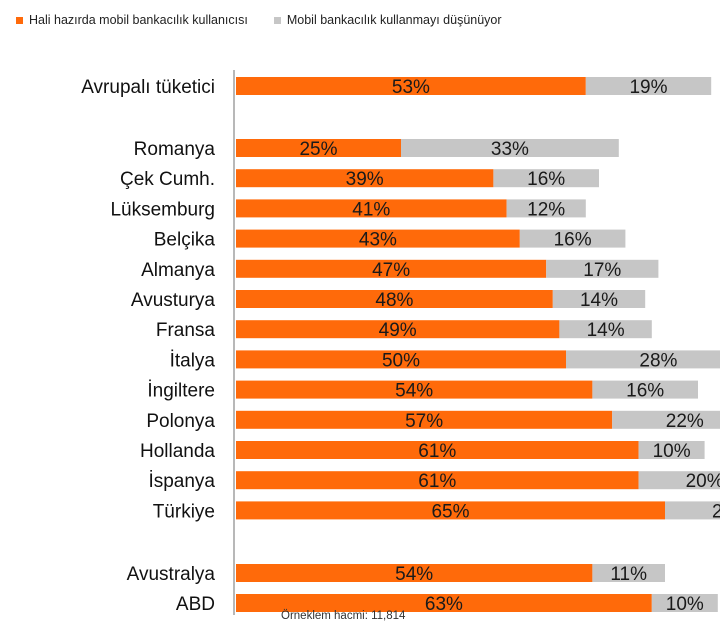 This screenshot has height=625, width=720. Describe the element at coordinates (171, 574) in the screenshot. I see `category-label: Avustralya` at that location.